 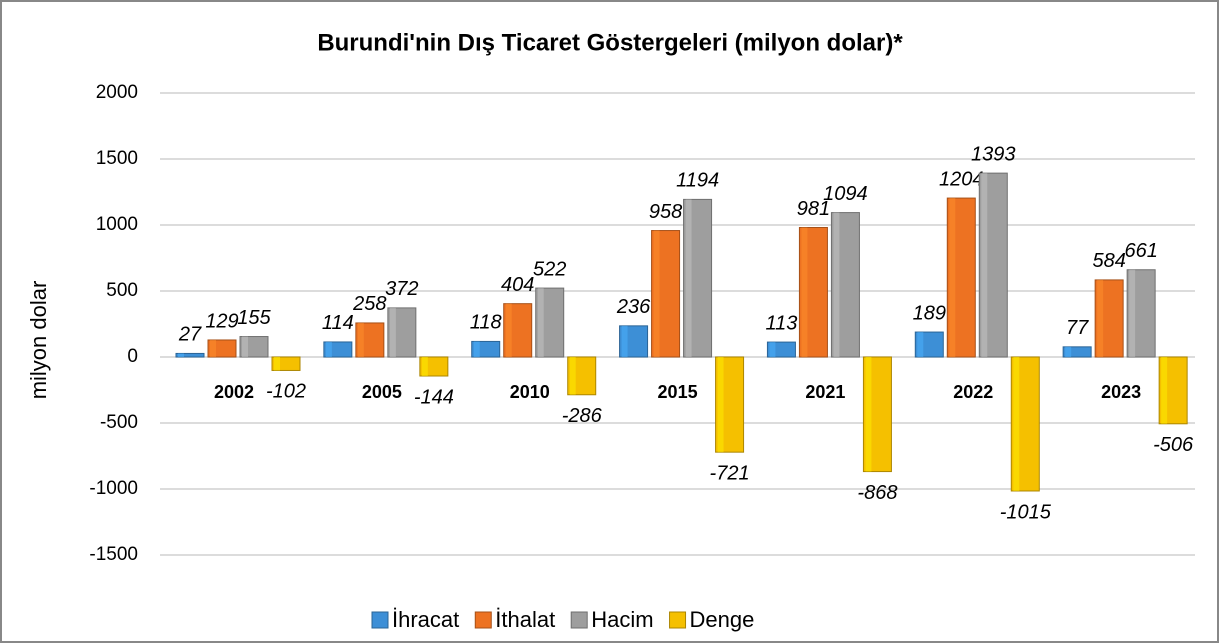 What do you see at coordinates (781, 323) in the screenshot?
I see `data-label: 113` at bounding box center [781, 323].